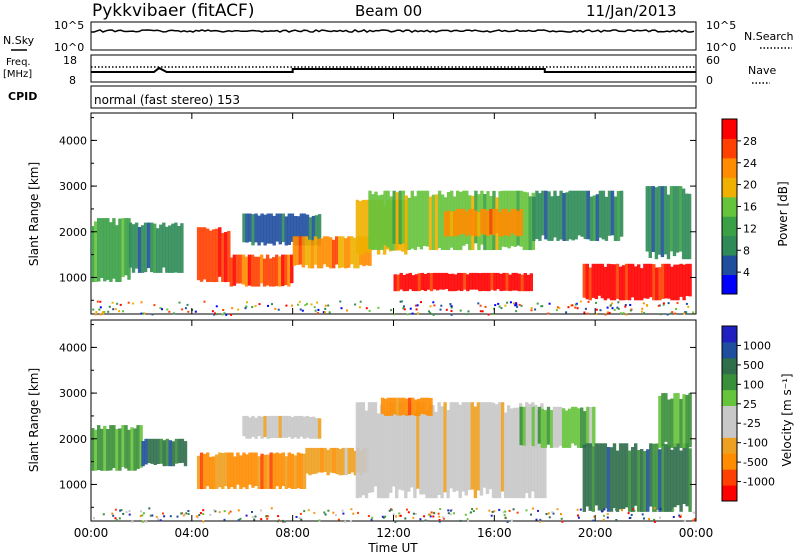 This screenshot has height=554, width=800. I want to click on power-ytick-label-2: 3000, so click(73, 186).